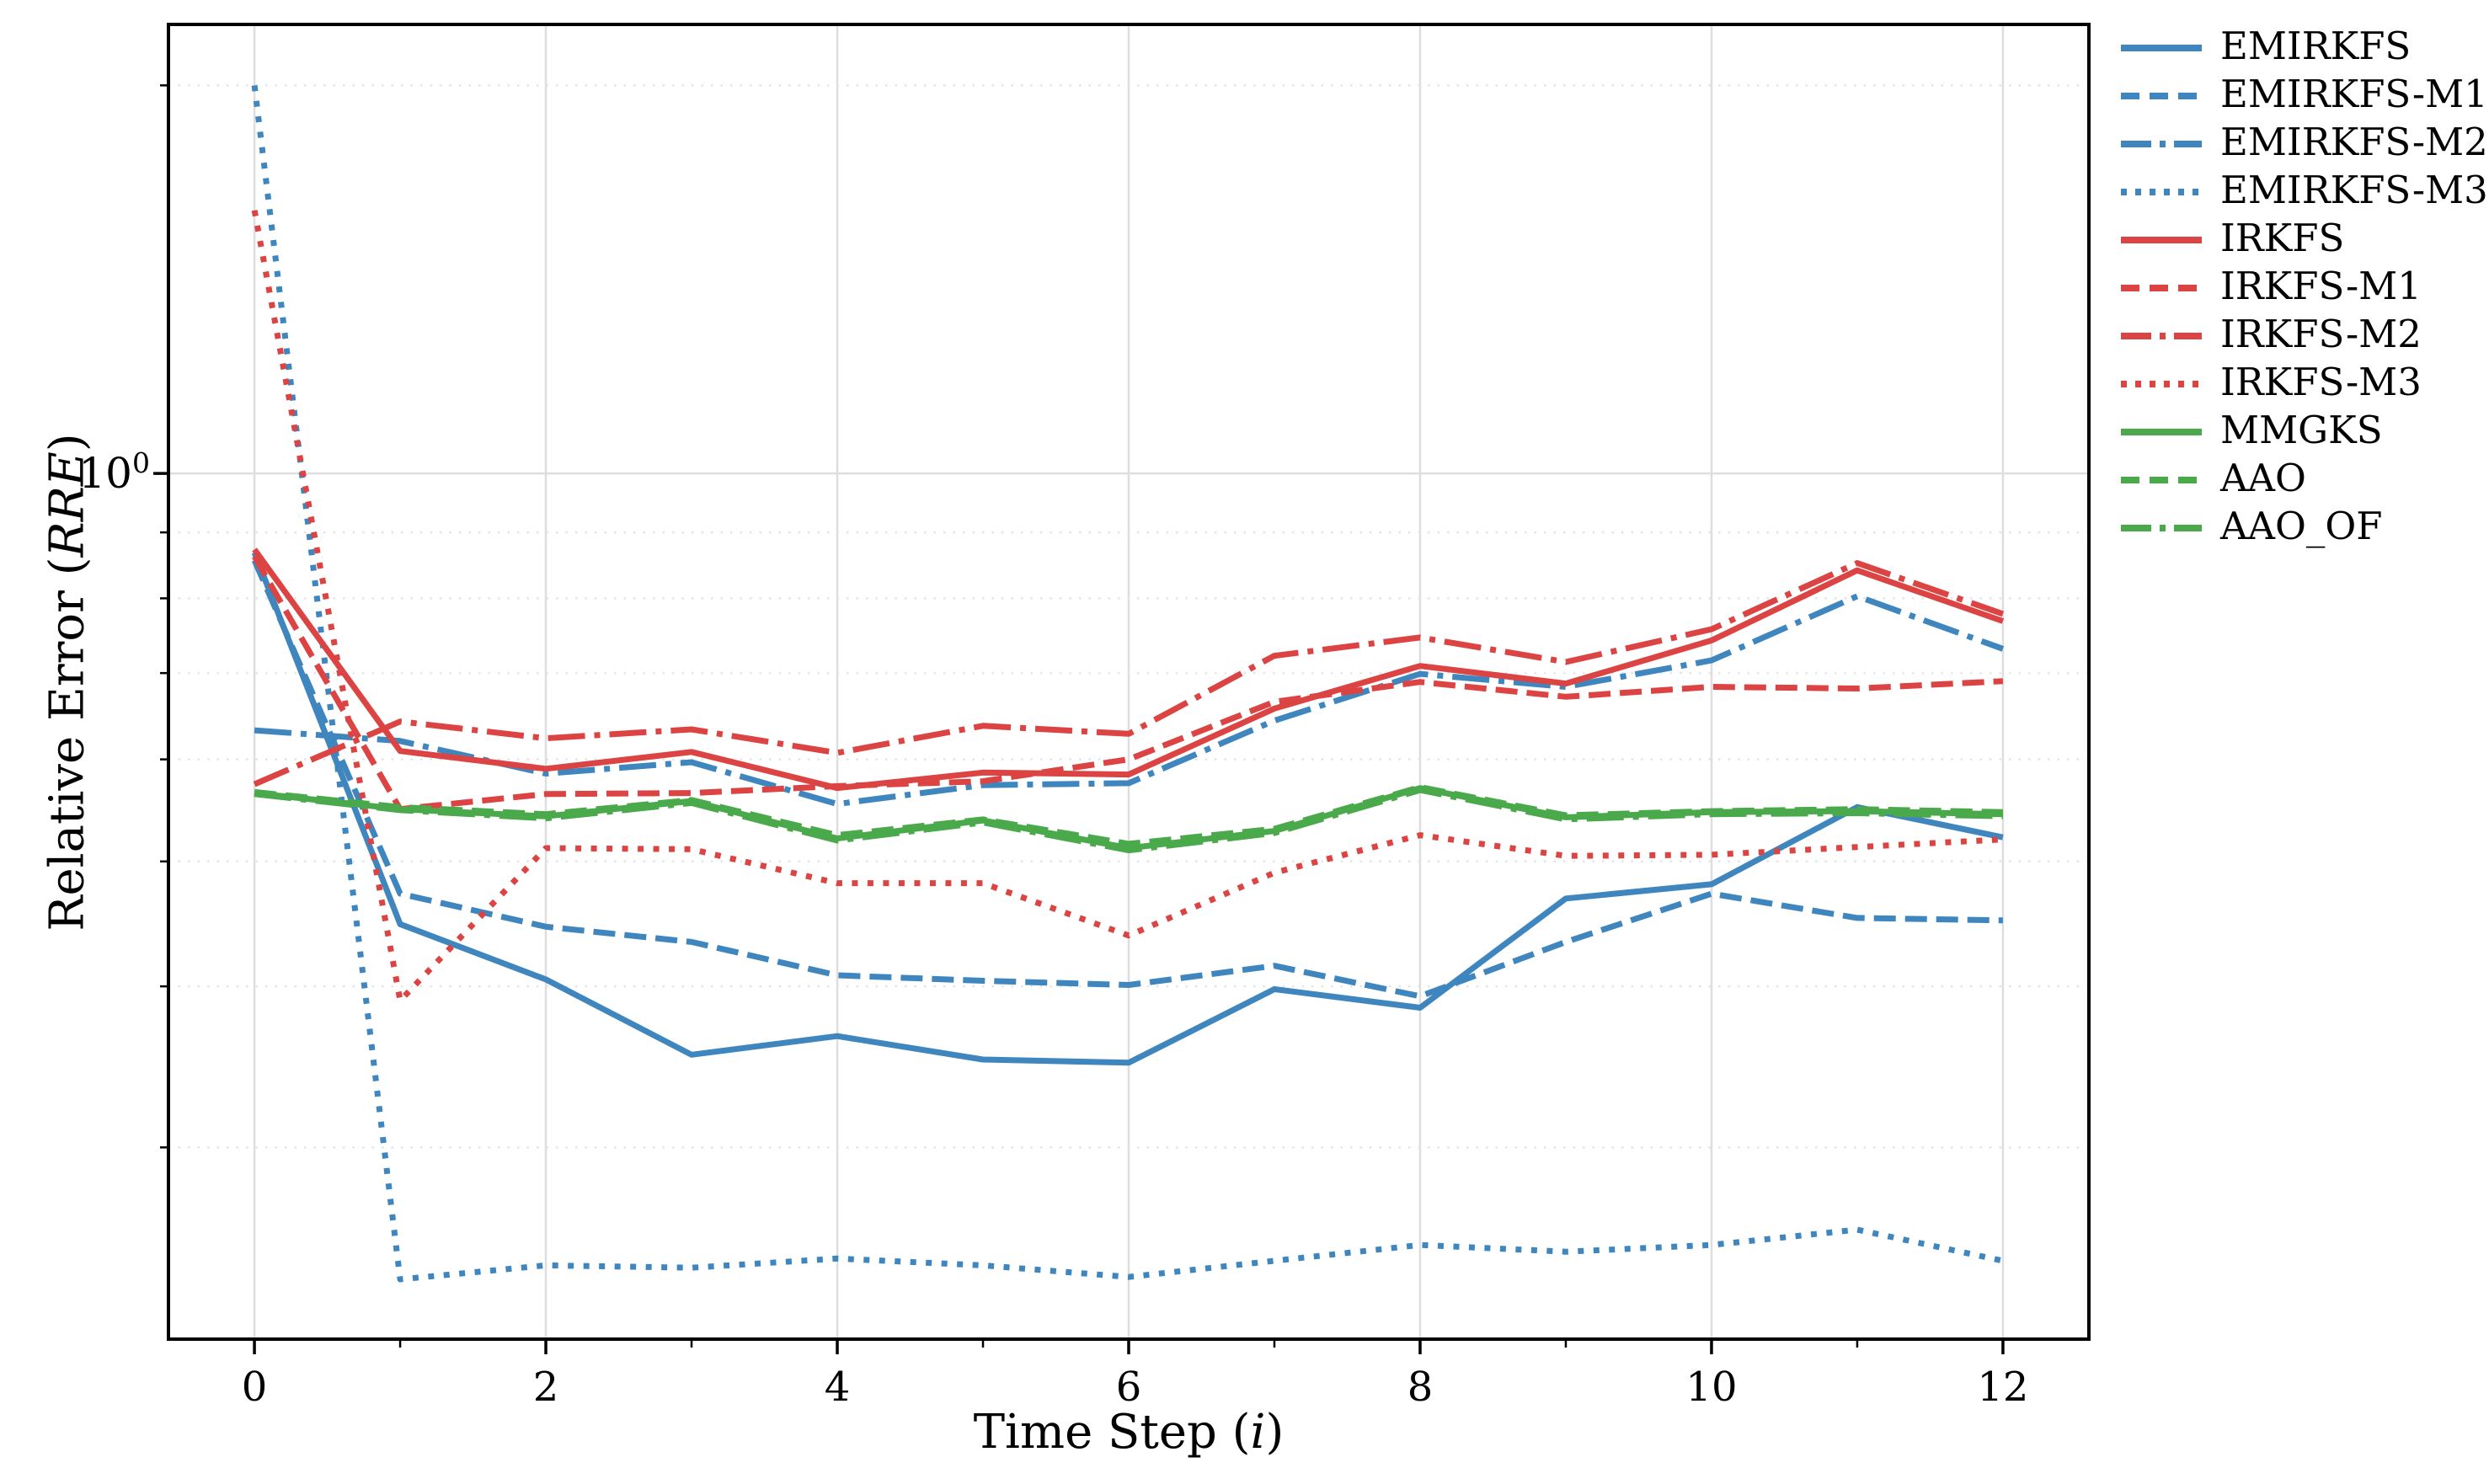  I want to click on legend-item-EMIRKFS-M3: EMIRKFS-M3, so click(2304, 192).